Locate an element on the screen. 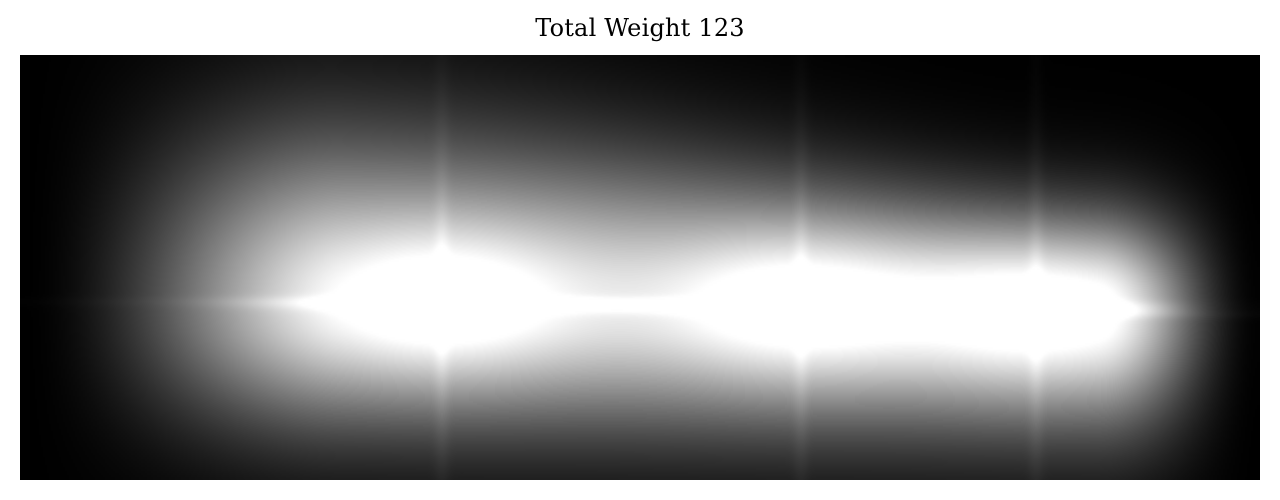  chart-title: Total Weight 123 is located at coordinates (640, 28).